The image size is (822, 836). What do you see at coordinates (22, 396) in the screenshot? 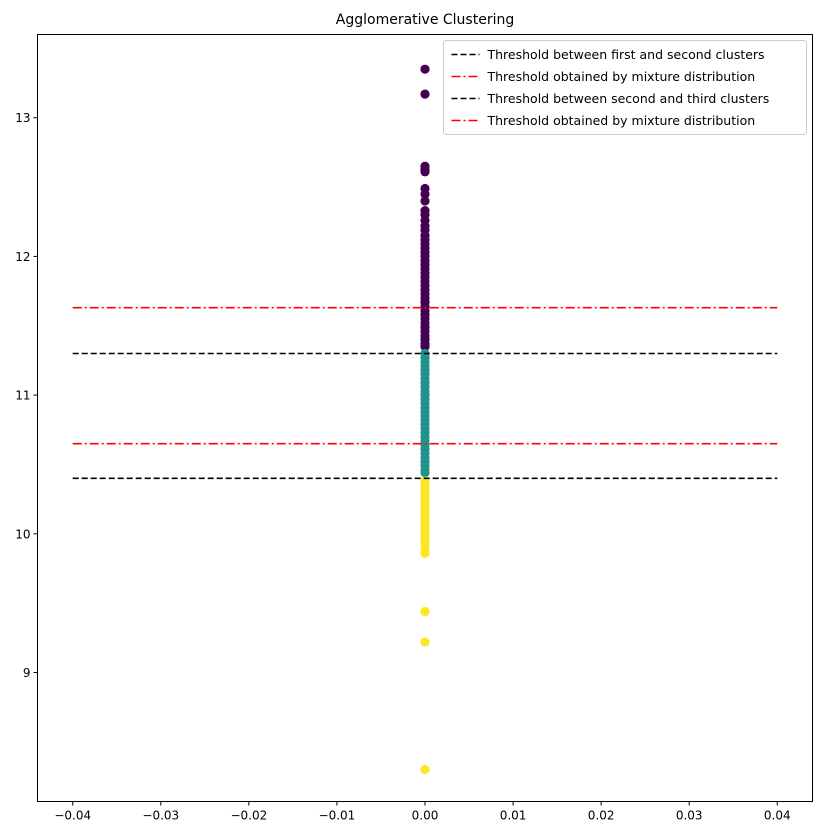
I see `y-tick-label-2: 11` at bounding box center [22, 396].